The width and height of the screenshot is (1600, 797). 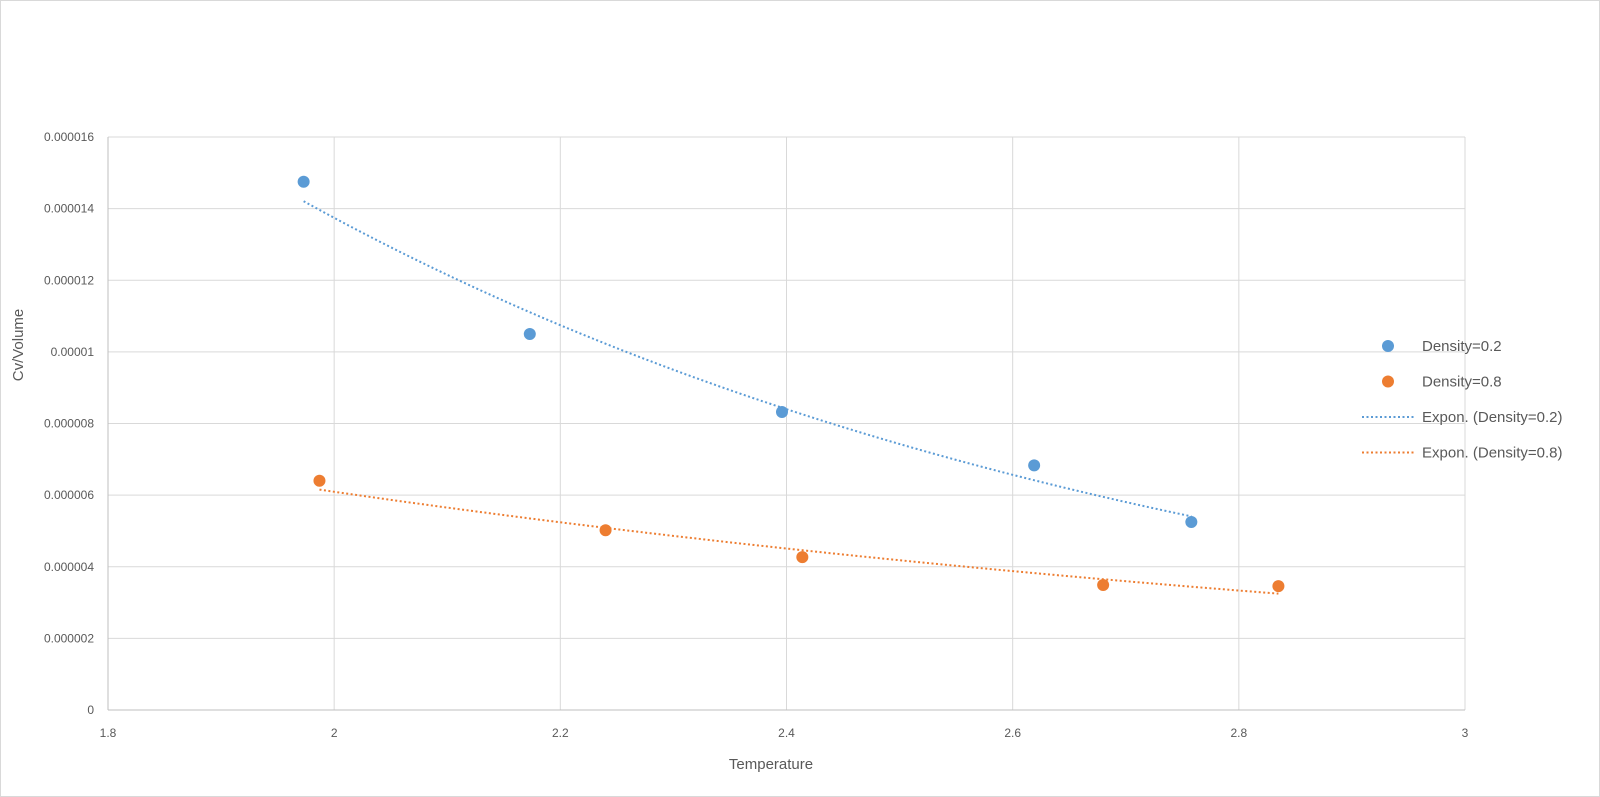 What do you see at coordinates (1492, 417) in the screenshot?
I see `legend-trend-label-series-1: Expon. (Density=0.2)` at bounding box center [1492, 417].